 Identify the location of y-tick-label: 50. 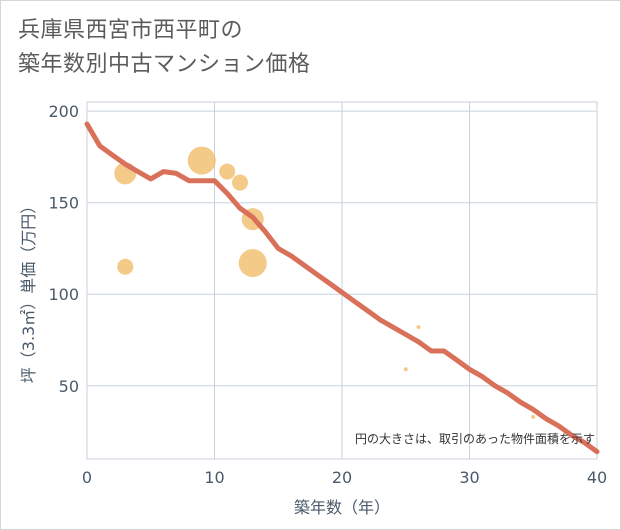
(69, 386).